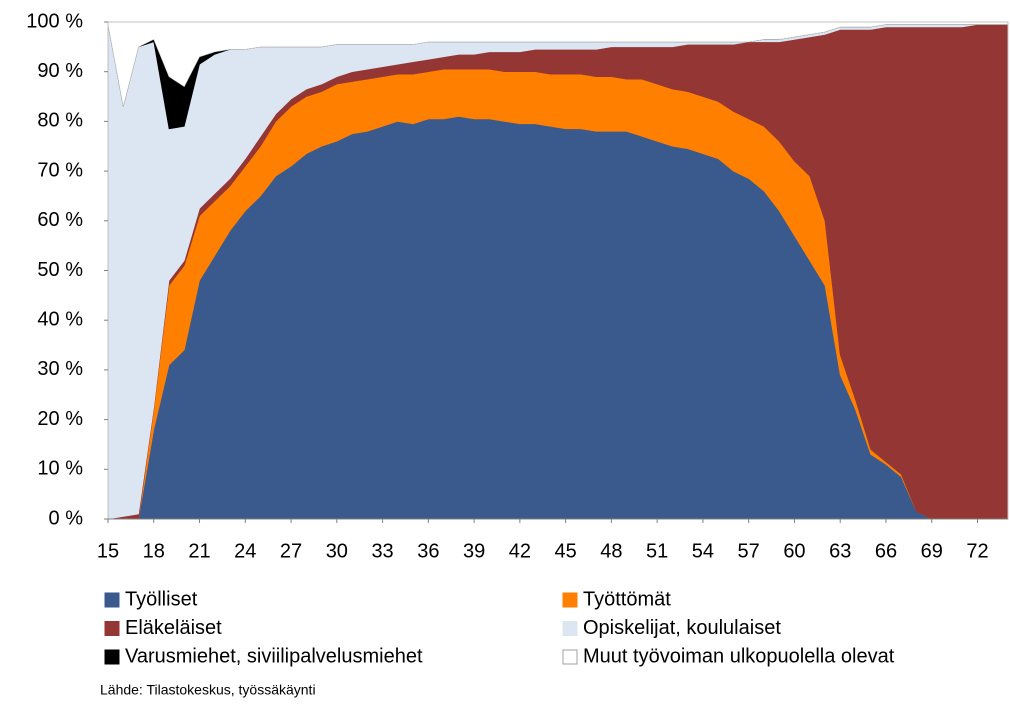 The width and height of the screenshot is (1010, 707). I want to click on legend-label: Työlliset, so click(161, 599).